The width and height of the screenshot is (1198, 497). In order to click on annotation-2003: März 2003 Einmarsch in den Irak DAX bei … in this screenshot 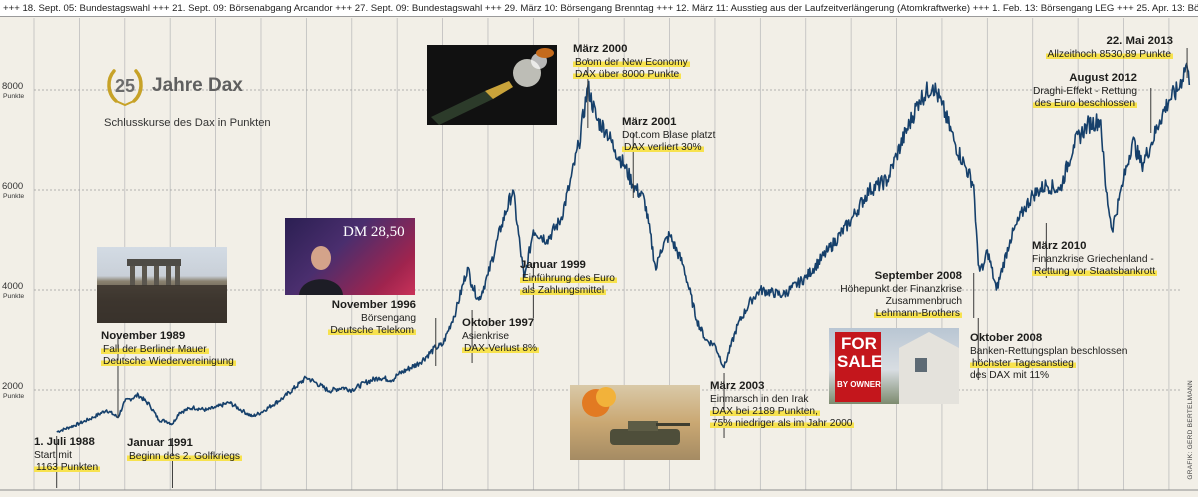, I will do `click(782, 405)`.